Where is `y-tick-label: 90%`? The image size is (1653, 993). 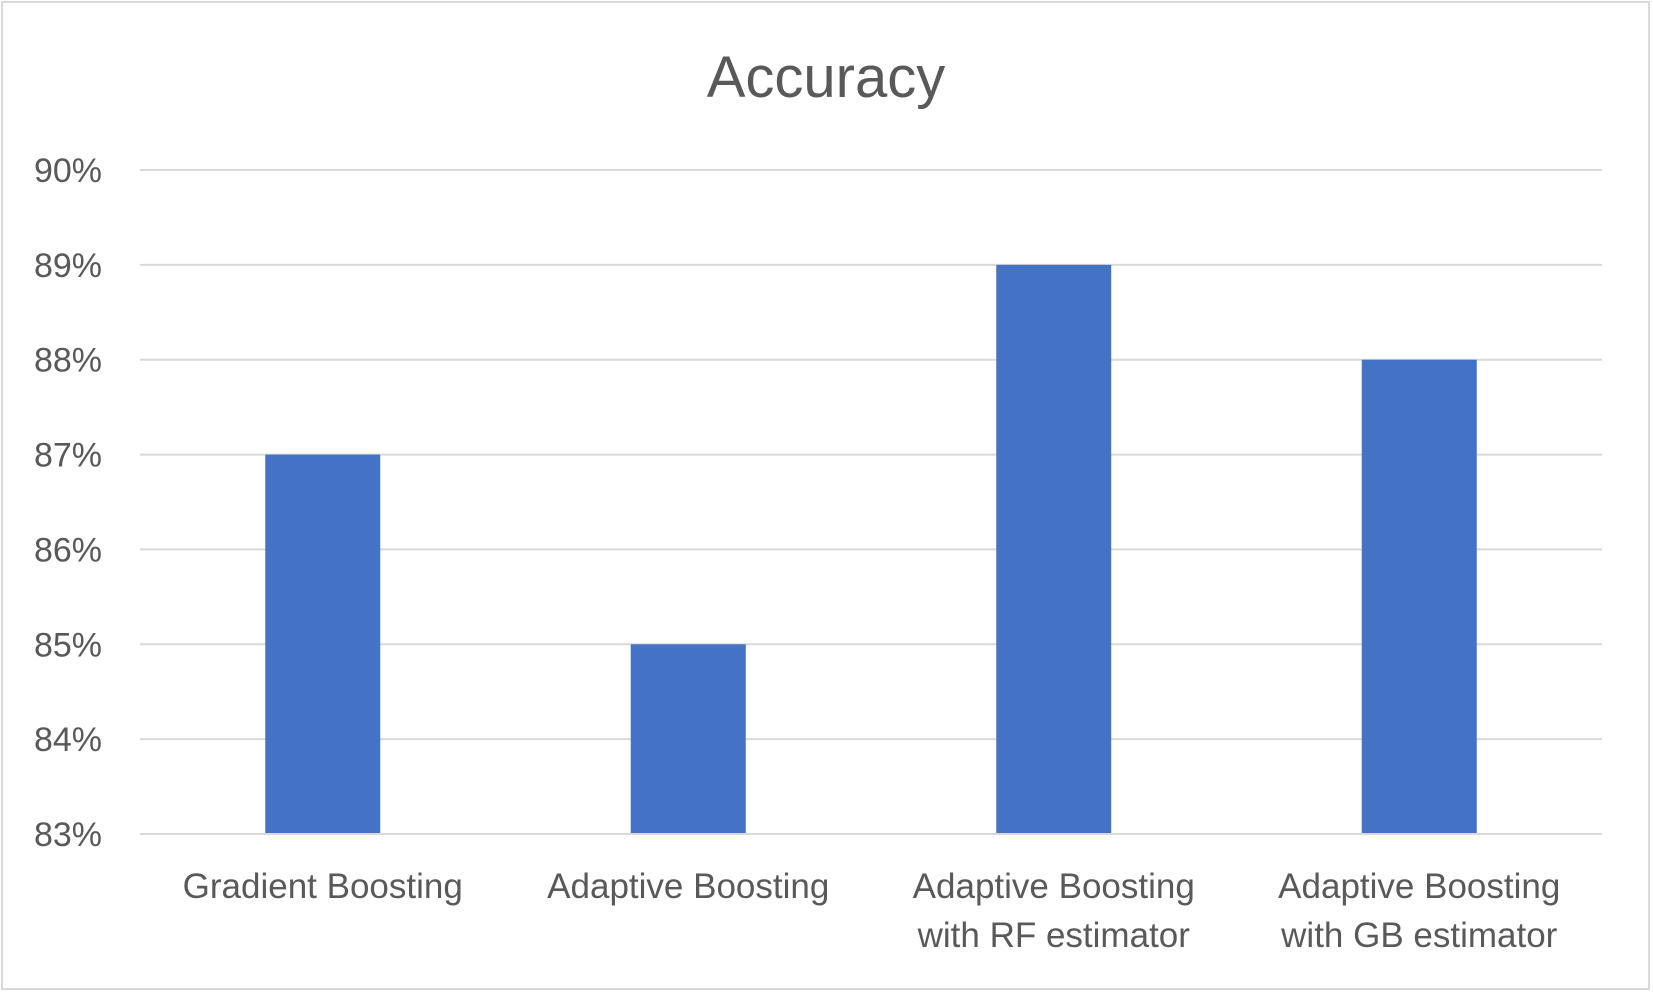
y-tick-label: 90% is located at coordinates (68, 171).